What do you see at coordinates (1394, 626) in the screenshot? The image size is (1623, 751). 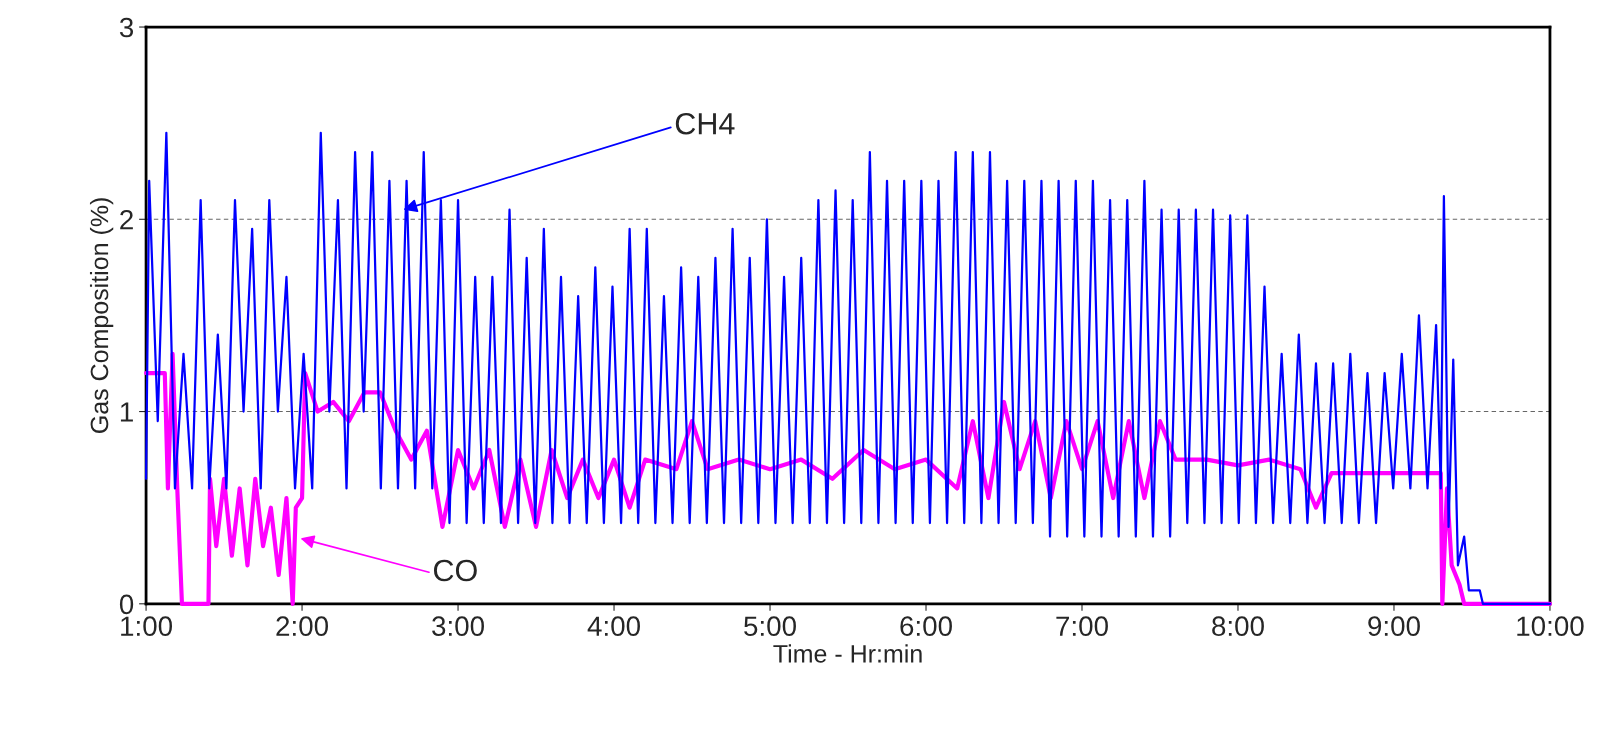 I see `x-tick-label: 9:00` at bounding box center [1394, 626].